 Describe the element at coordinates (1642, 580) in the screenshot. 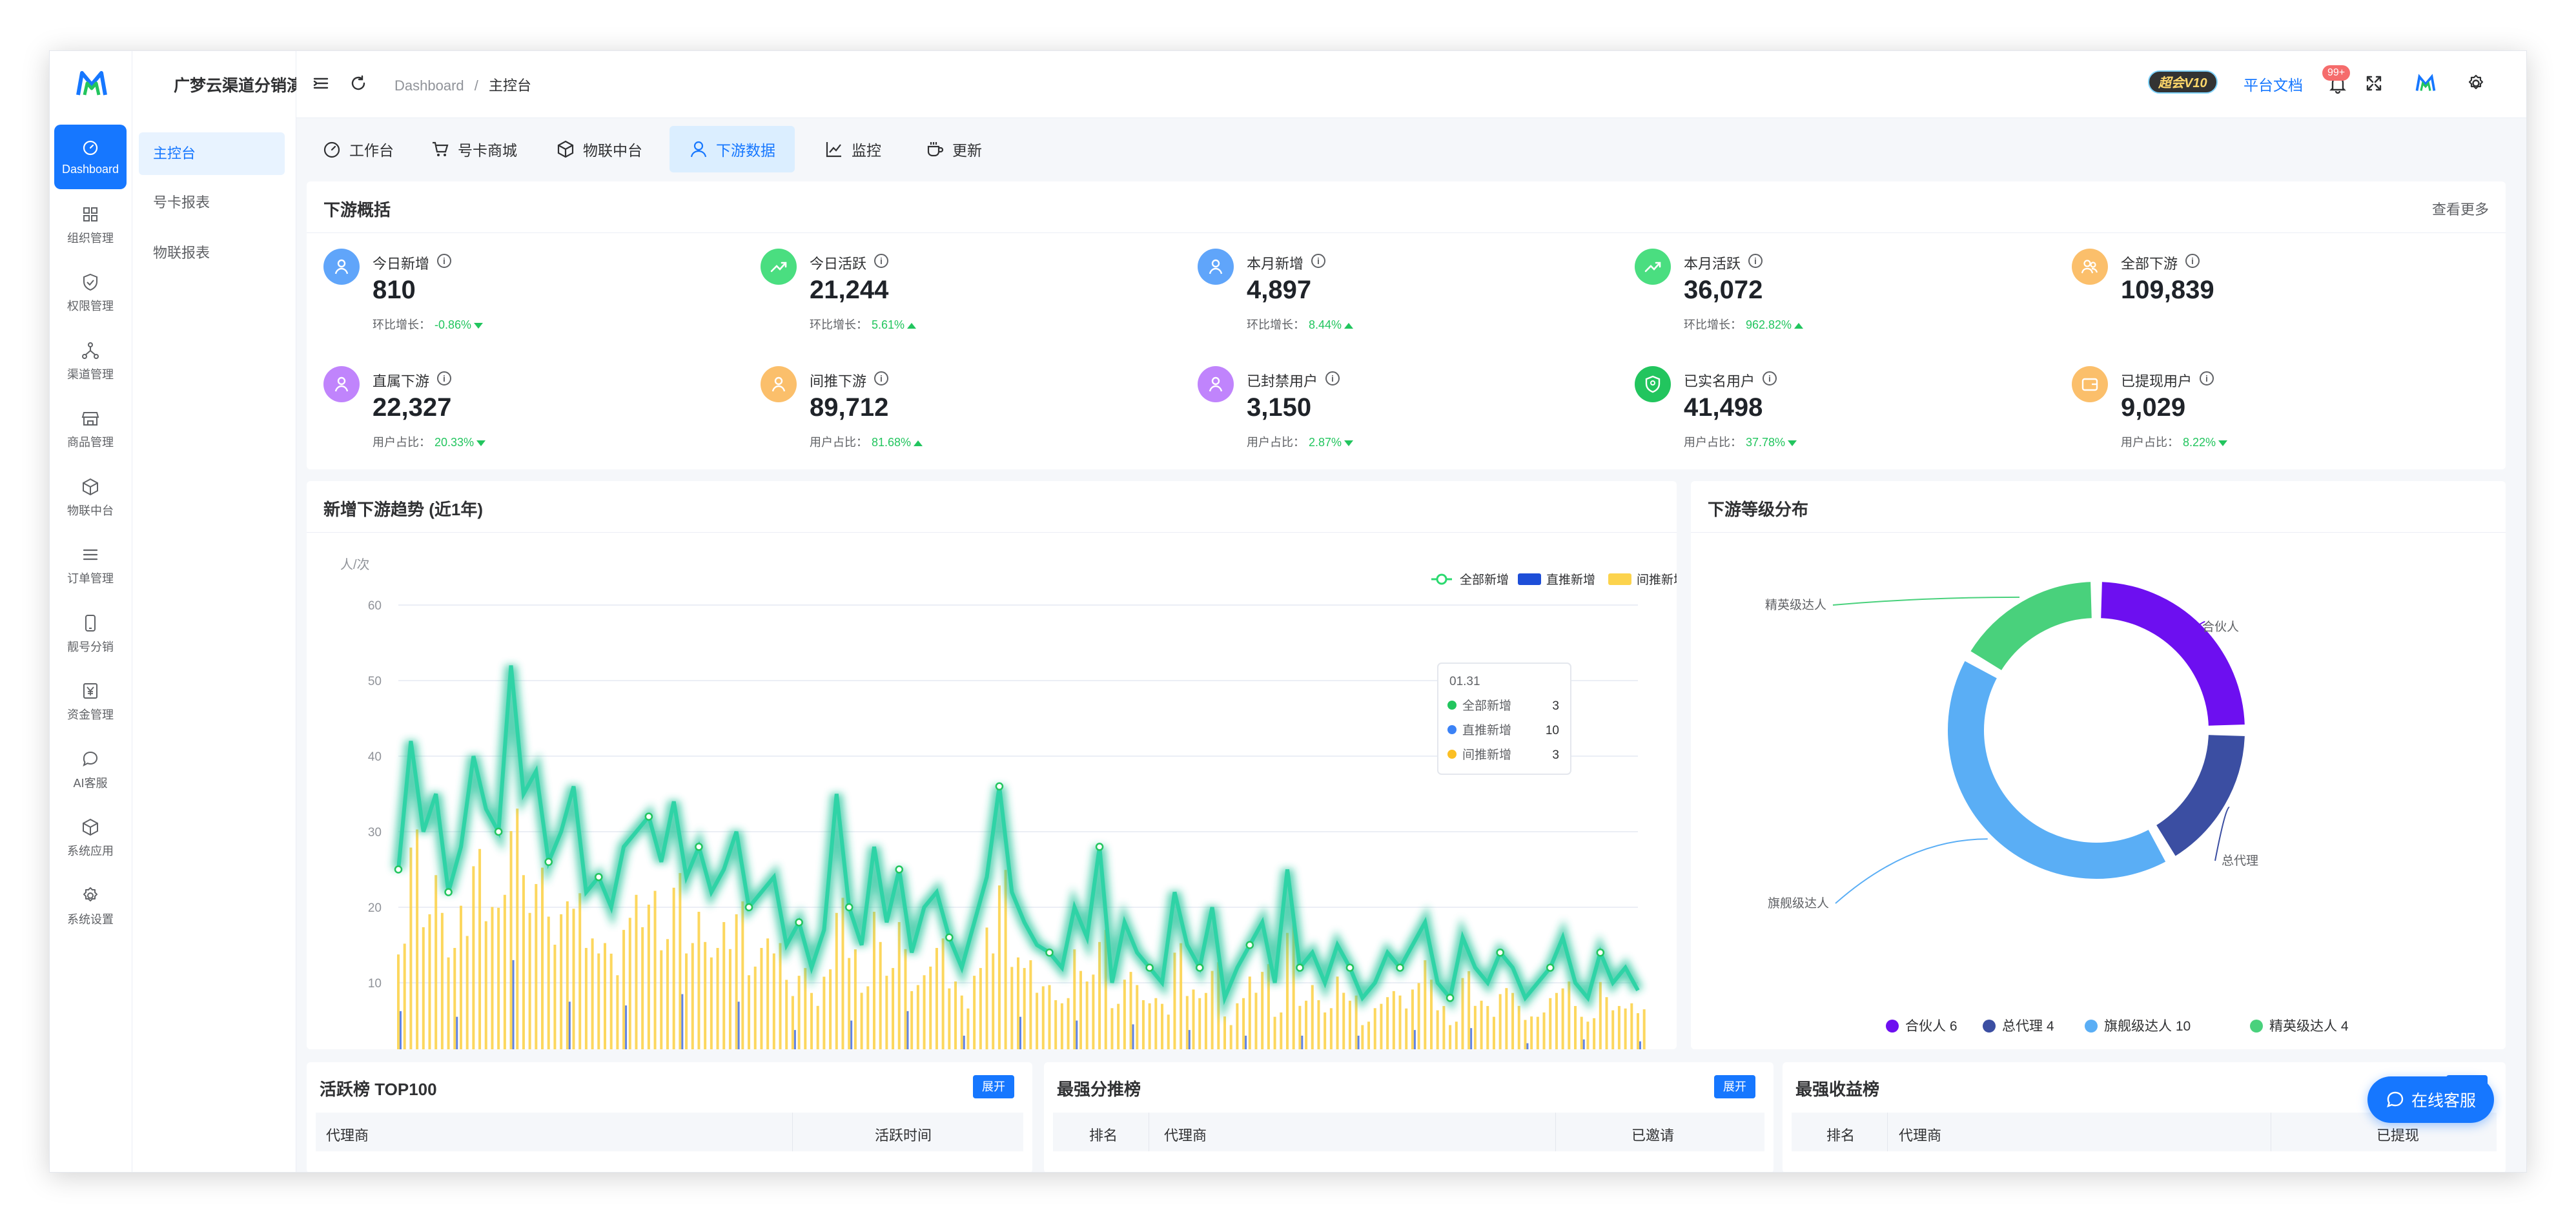

I see `legend-item: 间推新增` at that location.